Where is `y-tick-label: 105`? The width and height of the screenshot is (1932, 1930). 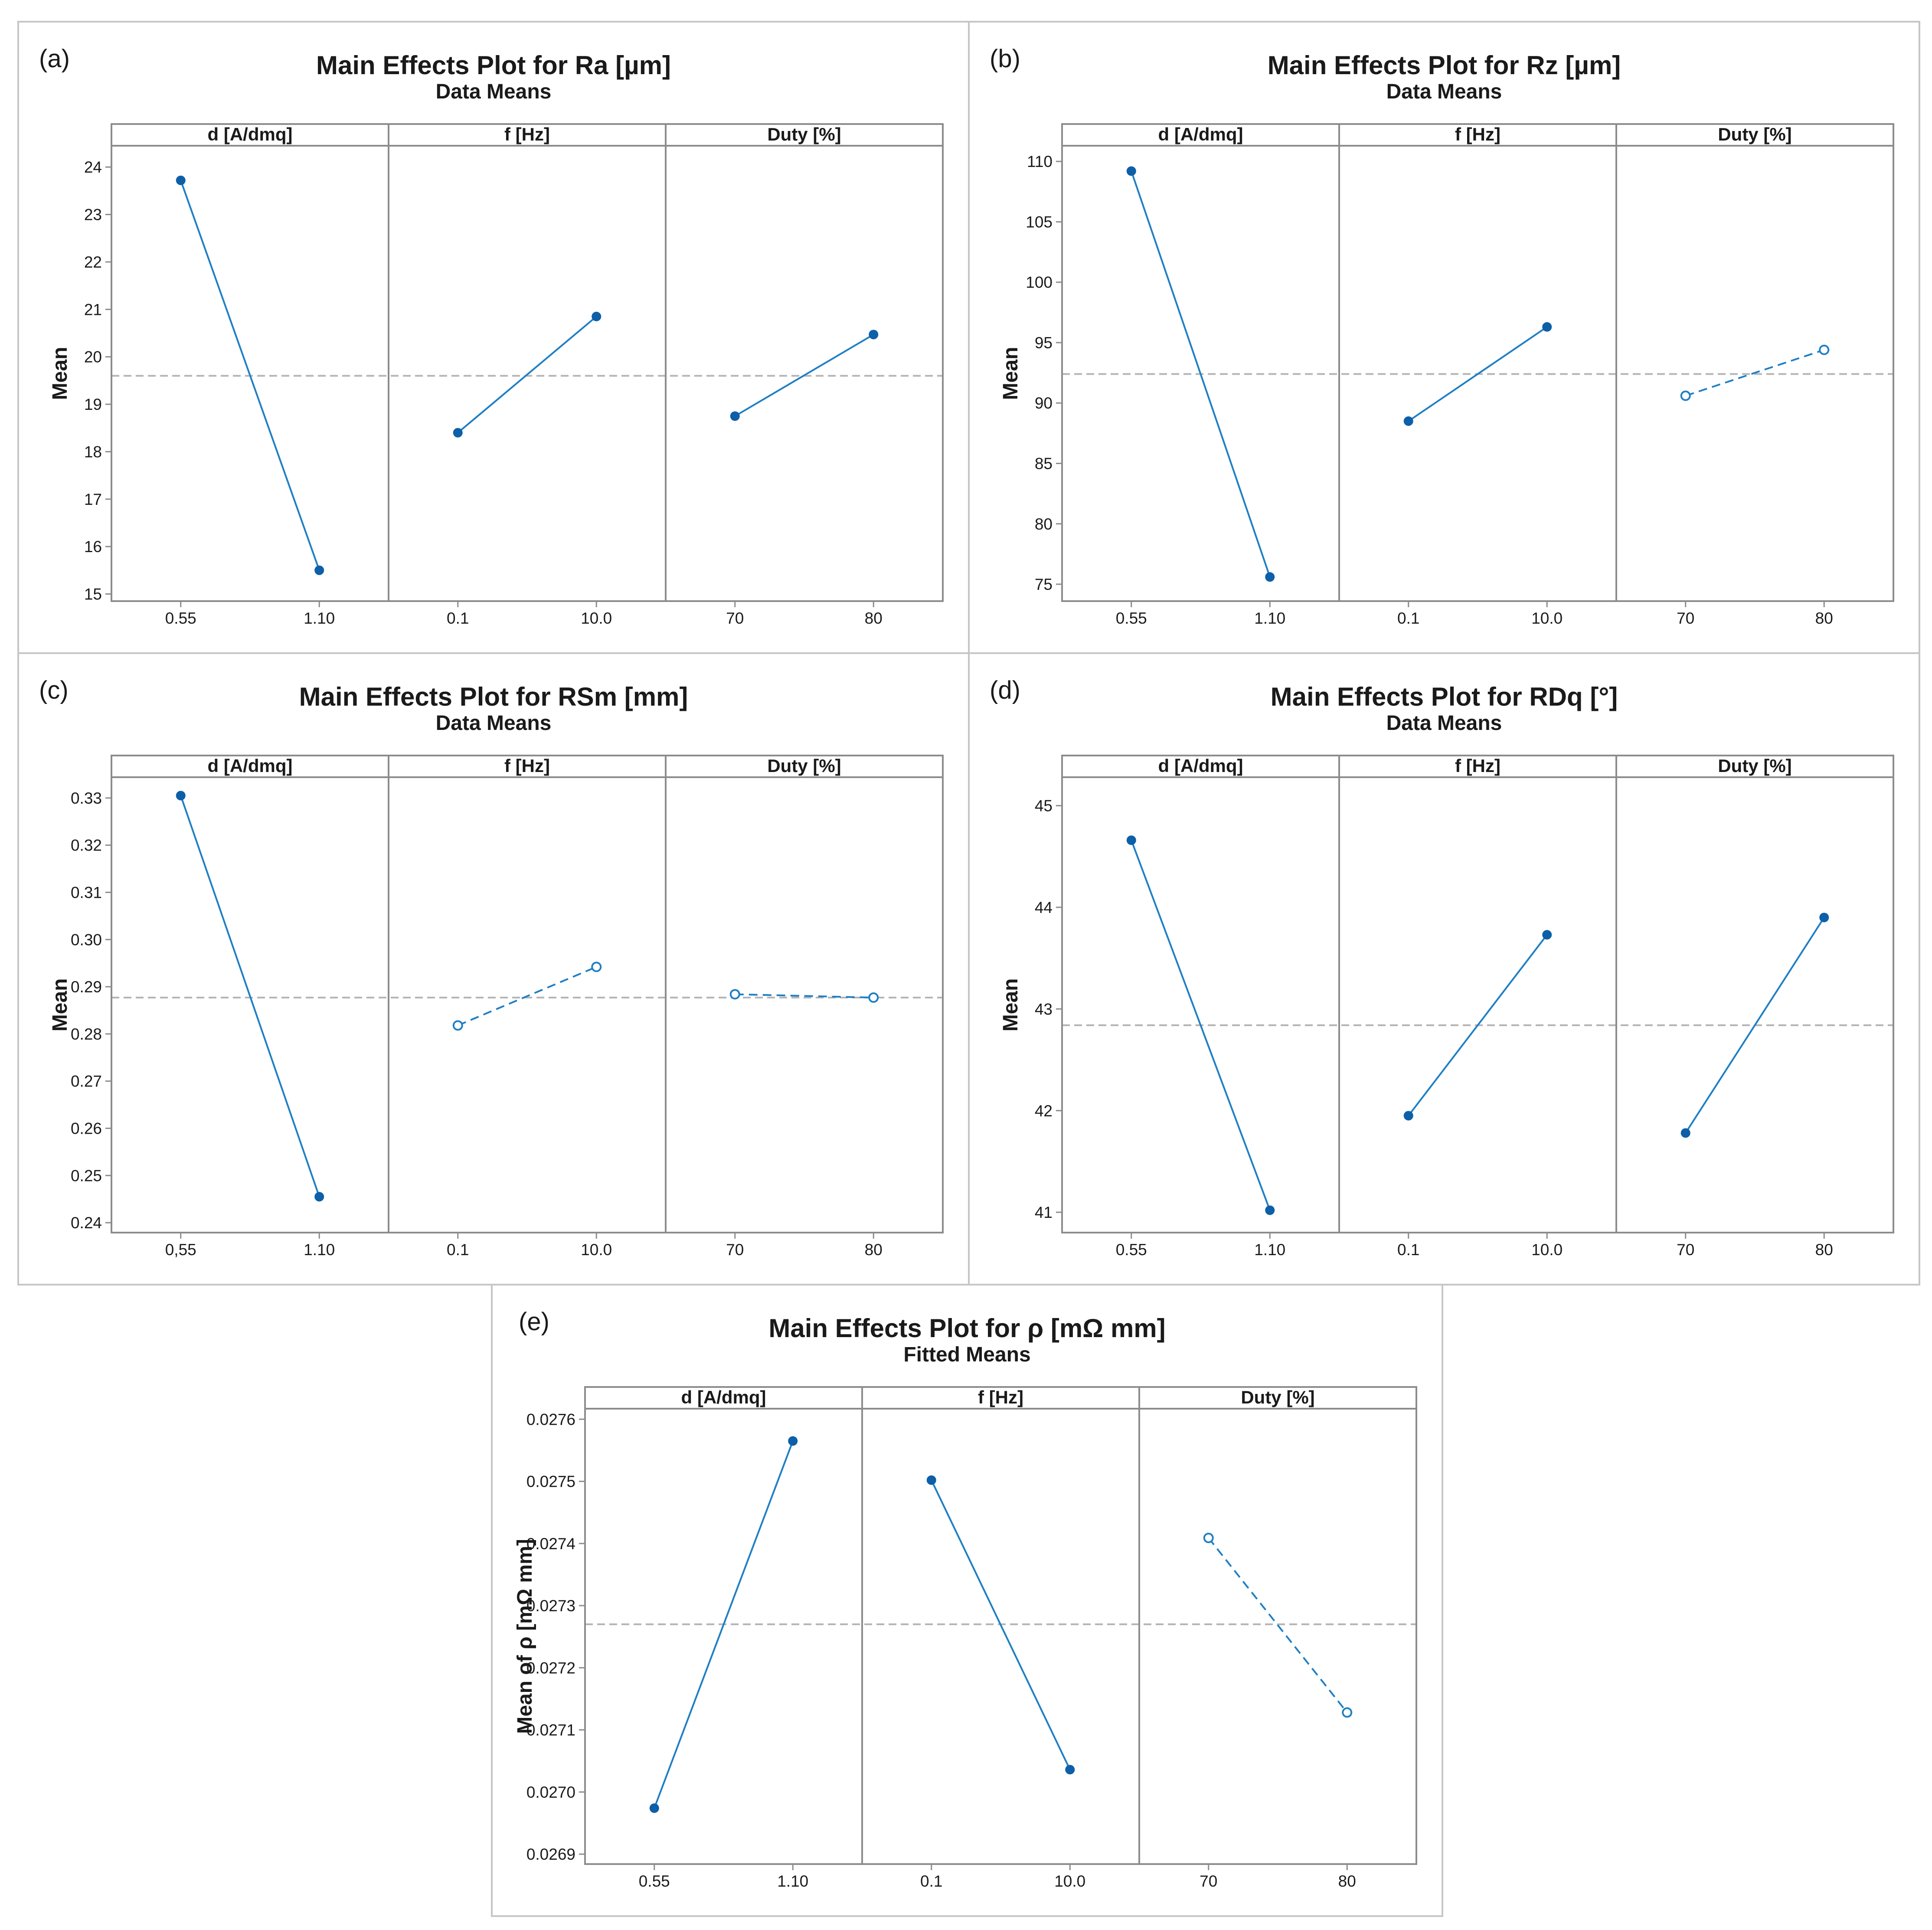
y-tick-label: 105 is located at coordinates (1039, 222).